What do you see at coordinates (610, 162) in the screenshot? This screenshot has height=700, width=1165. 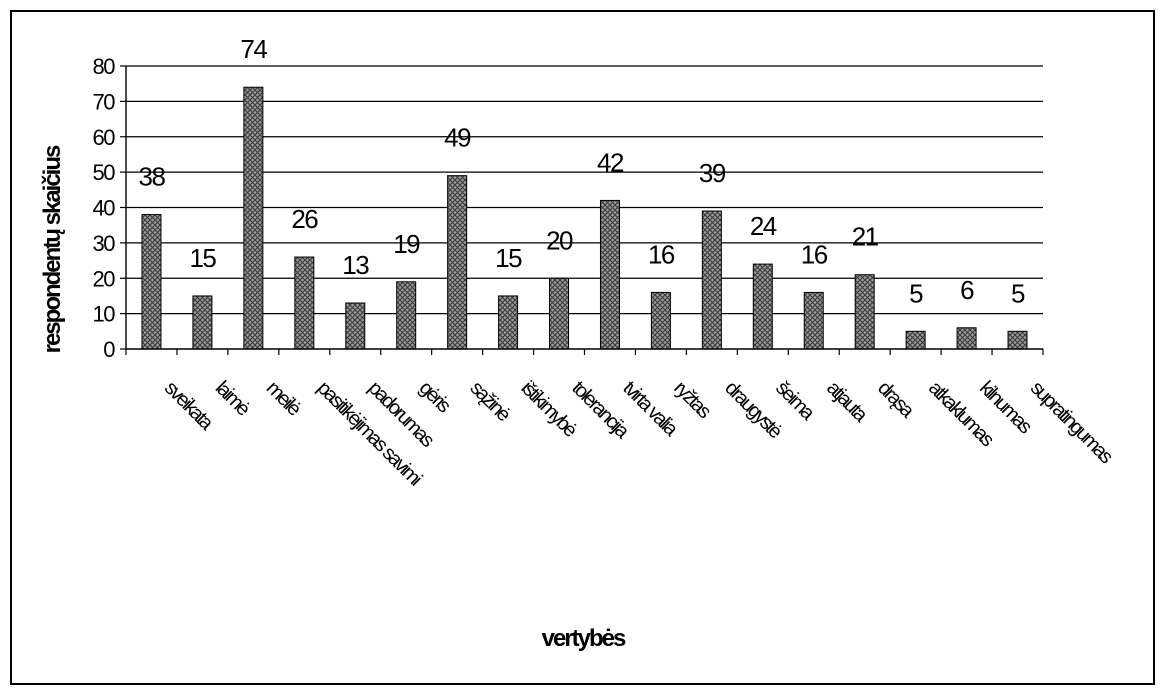 I see `data-label: 42` at bounding box center [610, 162].